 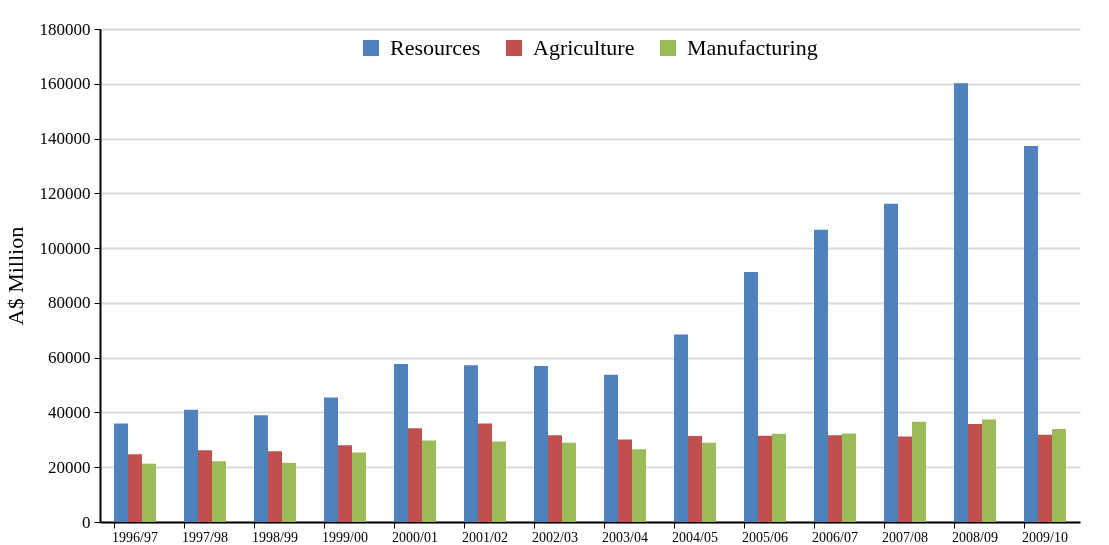 I want to click on y-tick-label: 120000, so click(x=65, y=193).